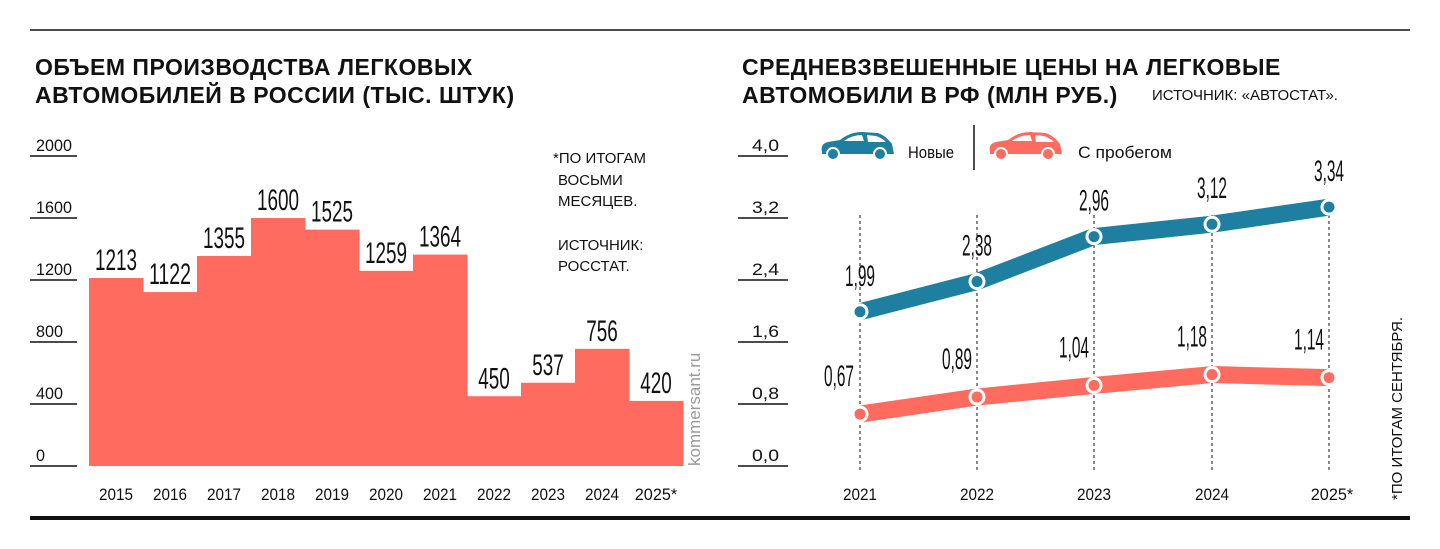 Image resolution: width=1440 pixels, height=549 pixels. Describe the element at coordinates (600, 245) in the screenshot. I see `footnote-line: ИСТОЧНИК:` at that location.